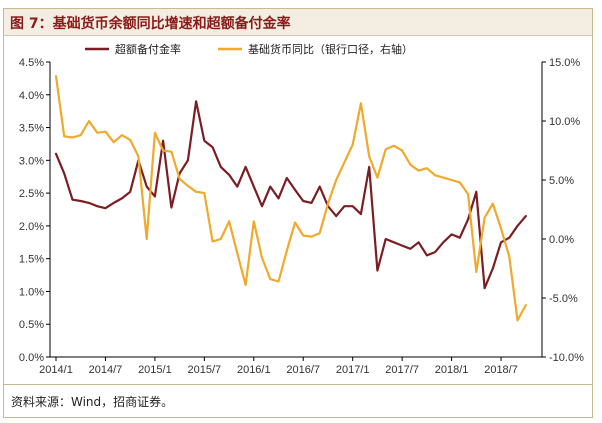 The image size is (602, 423). I want to click on x-tick-label: 2015/1, so click(155, 370).